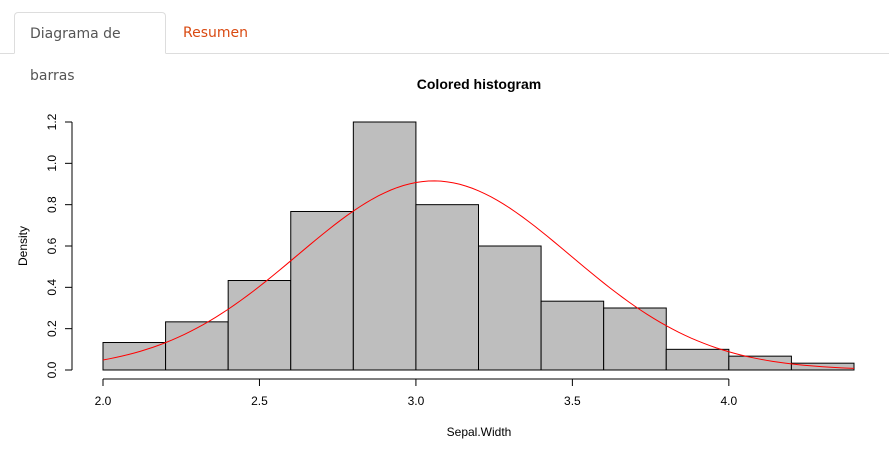 This screenshot has width=889, height=465. I want to click on x-tick-label: 2.0, so click(103, 401).